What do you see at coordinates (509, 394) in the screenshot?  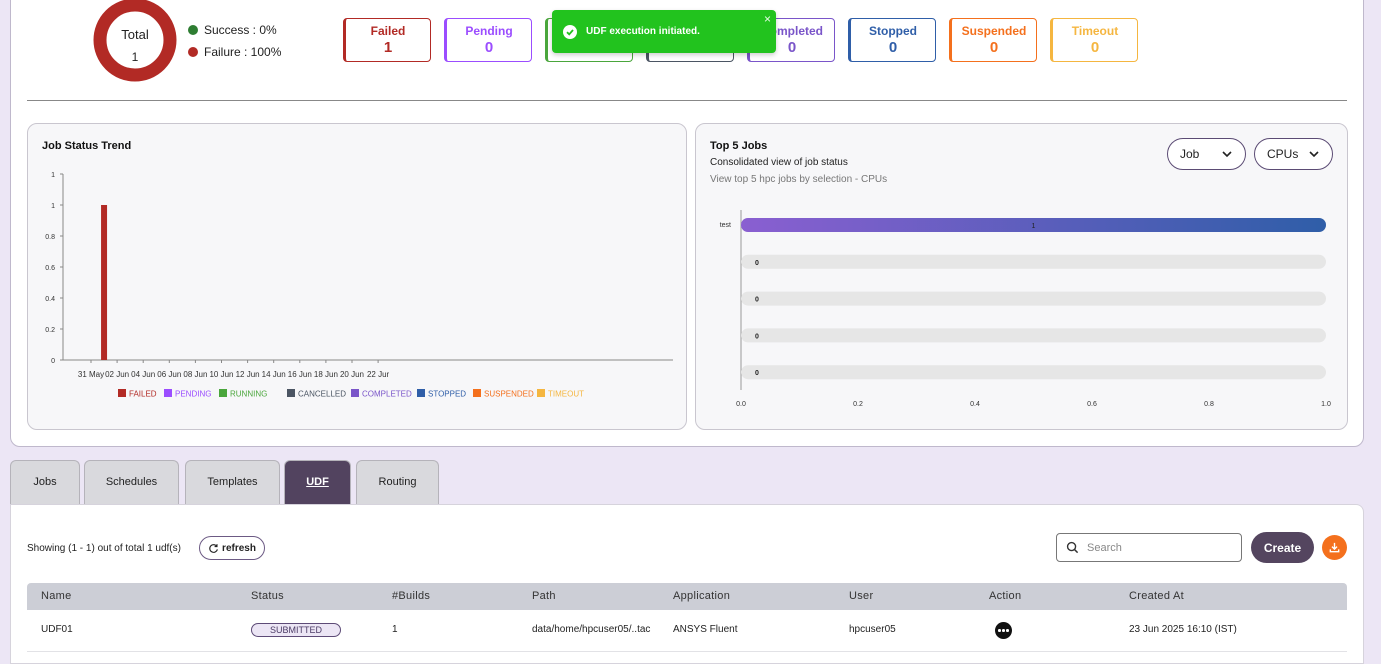 I see `legend-label-suspended: SUSPENDED` at bounding box center [509, 394].